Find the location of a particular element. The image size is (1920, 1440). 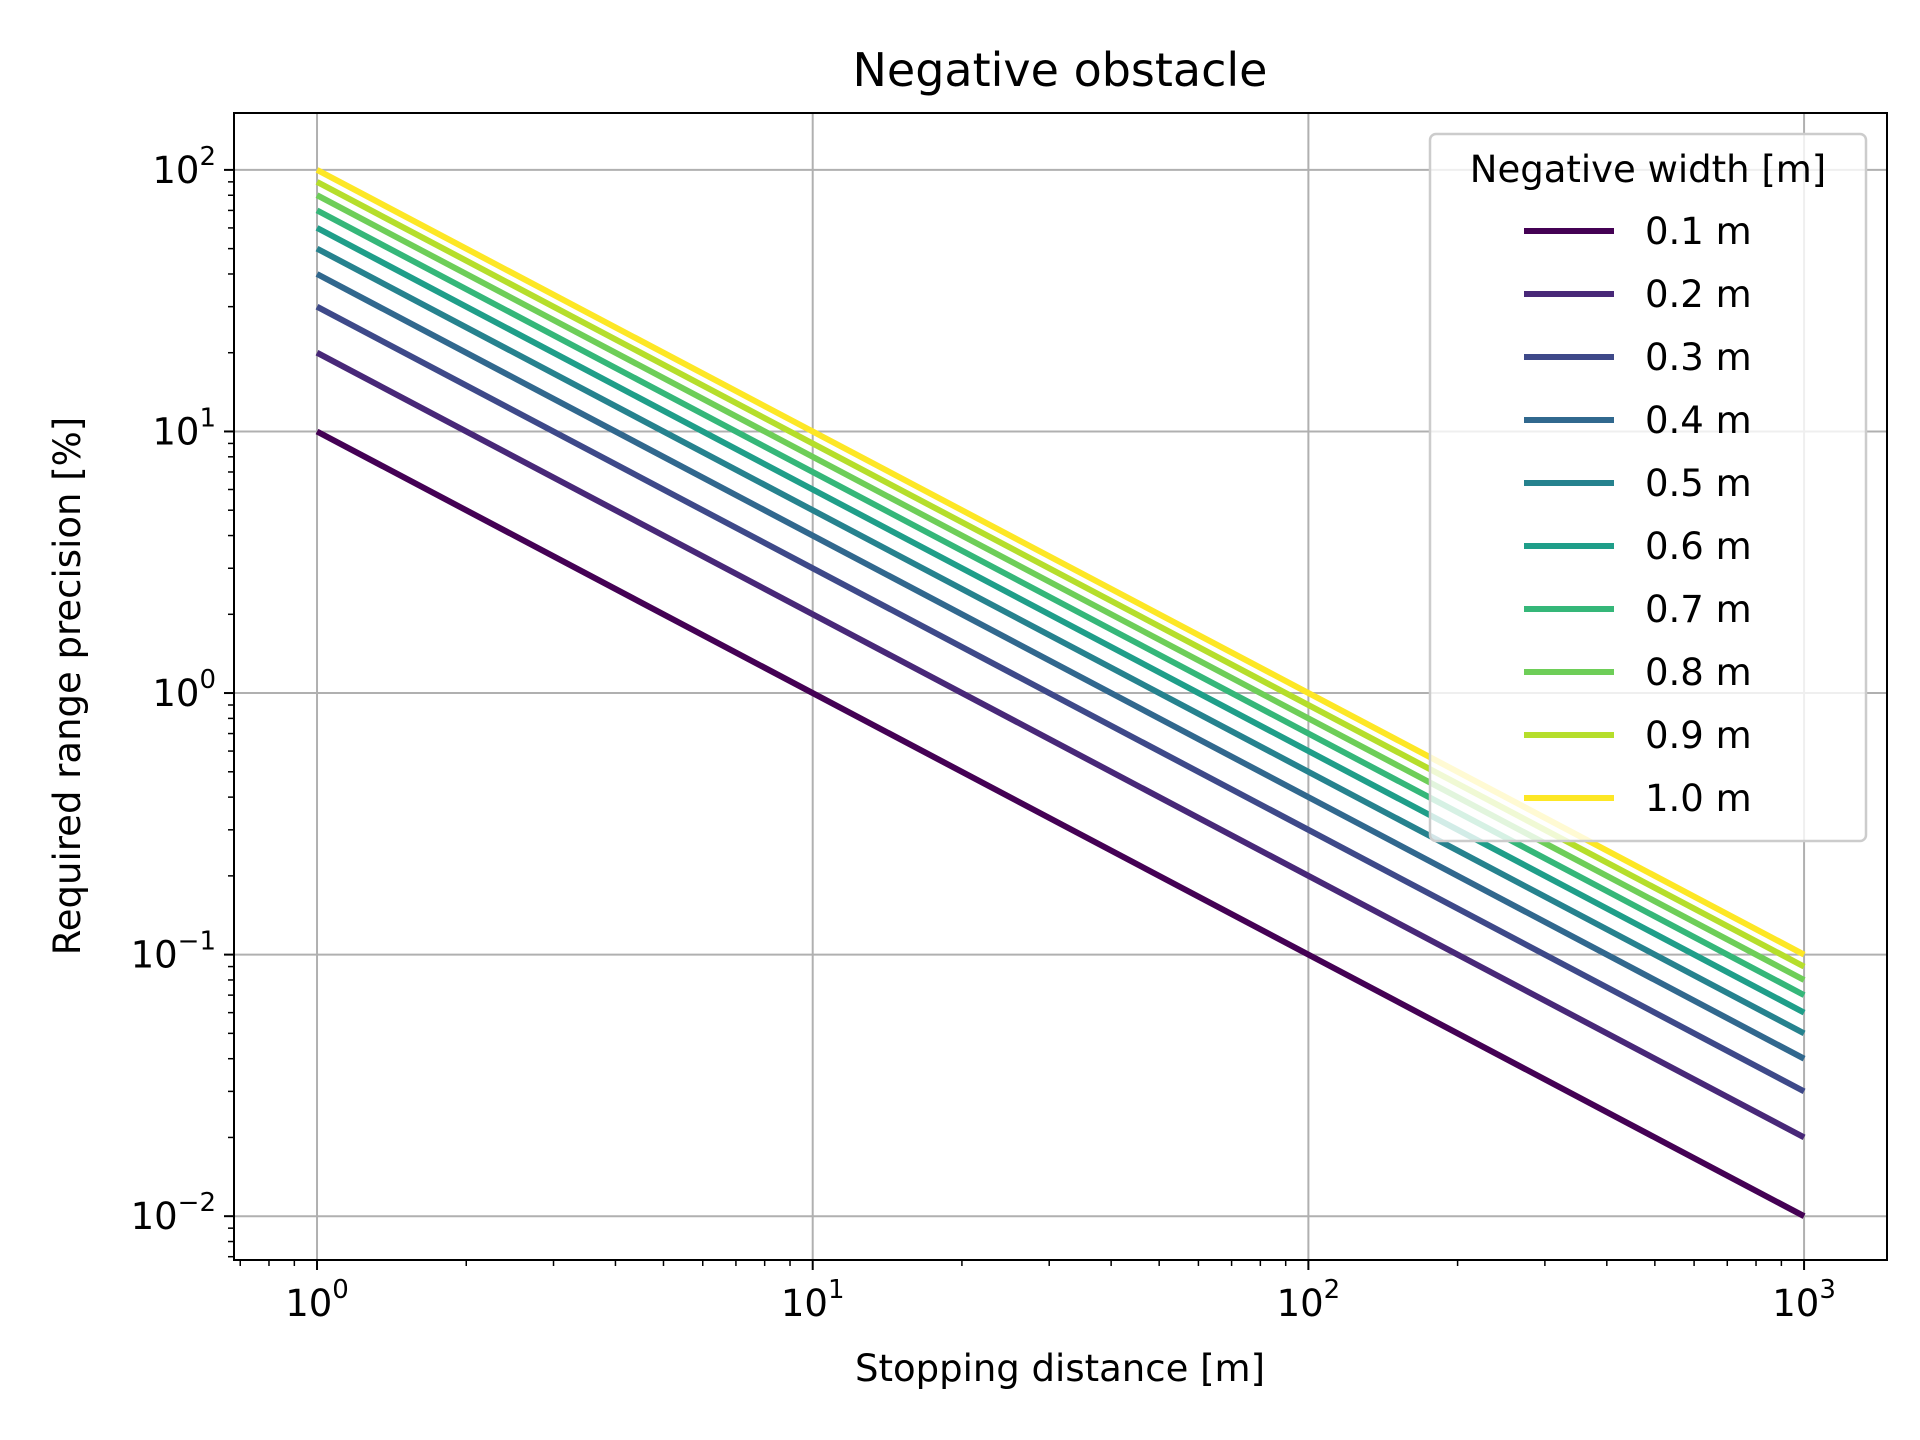

legend-label: 0.7 m is located at coordinates (1698, 609).